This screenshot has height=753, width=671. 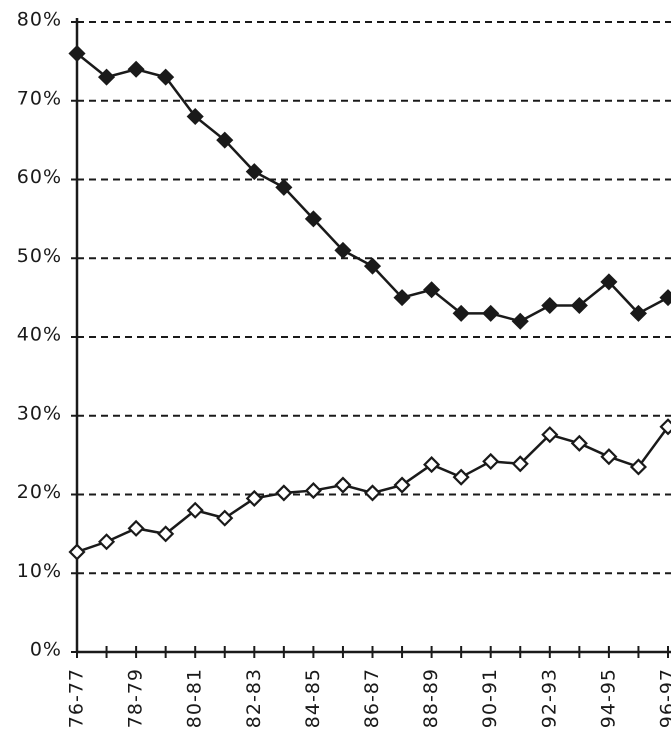 I want to click on x-tick-label: 94-95, so click(x=608, y=698).